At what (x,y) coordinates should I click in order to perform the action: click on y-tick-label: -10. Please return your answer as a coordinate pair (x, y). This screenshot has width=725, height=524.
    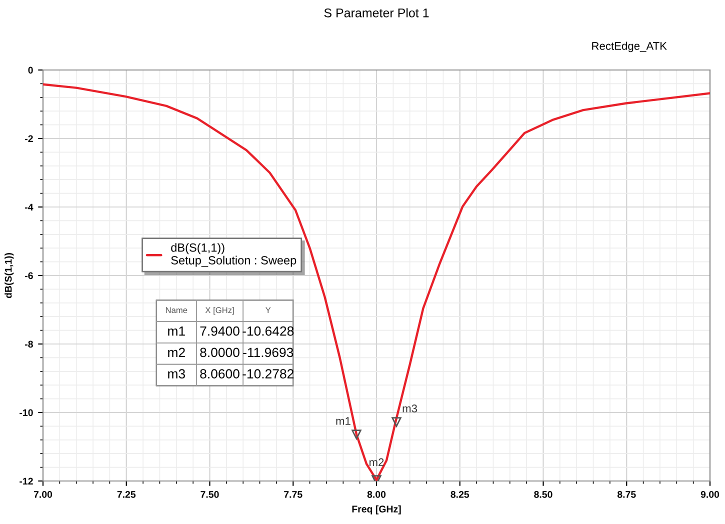
    Looking at the image, I should click on (26, 412).